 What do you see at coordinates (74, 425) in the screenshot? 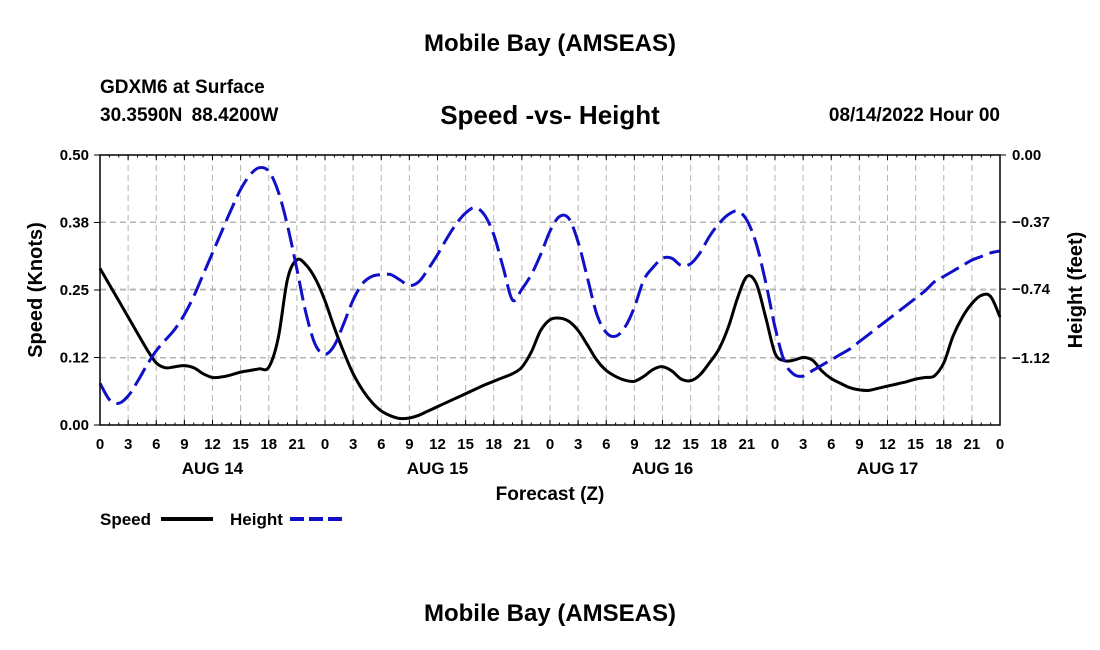
I see `y-tick-label: 0.00` at bounding box center [74, 425].